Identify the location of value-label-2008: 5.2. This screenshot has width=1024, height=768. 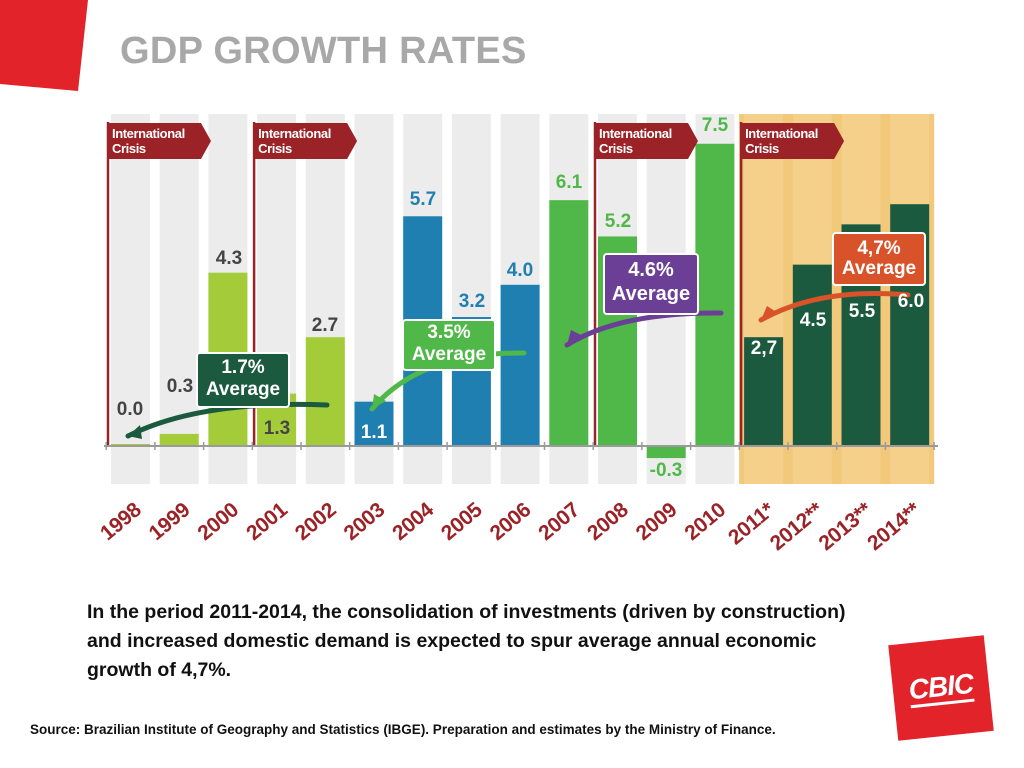
(618, 221).